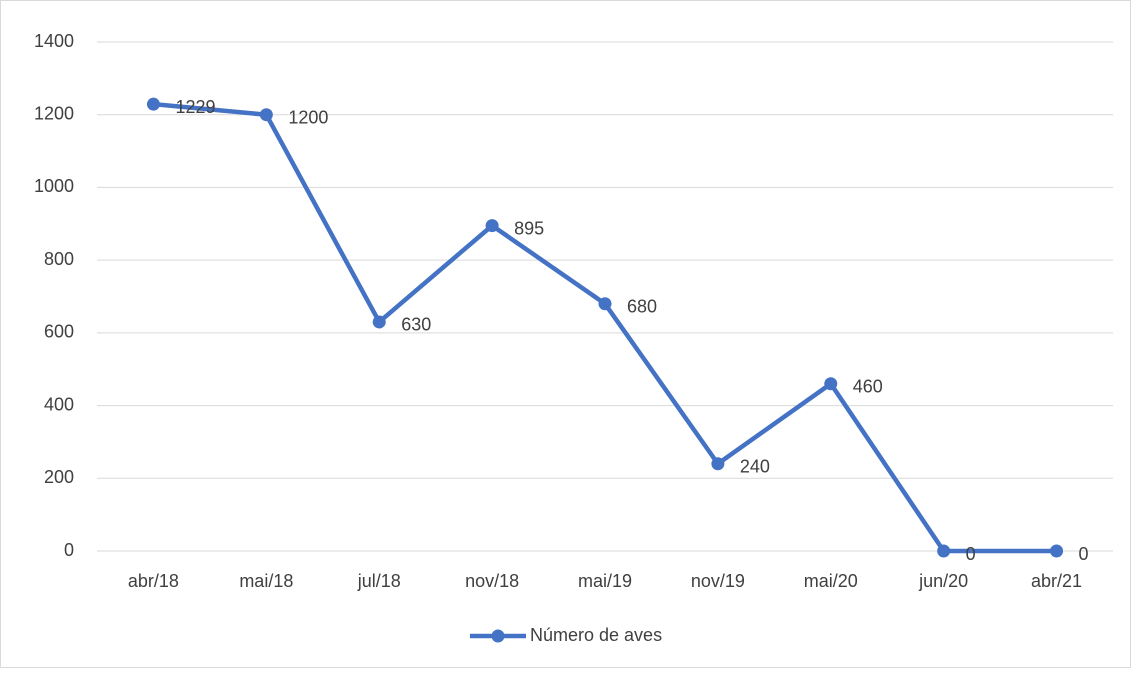 The height and width of the screenshot is (673, 1131). Describe the element at coordinates (868, 387) in the screenshot. I see `data-label: 460` at that location.